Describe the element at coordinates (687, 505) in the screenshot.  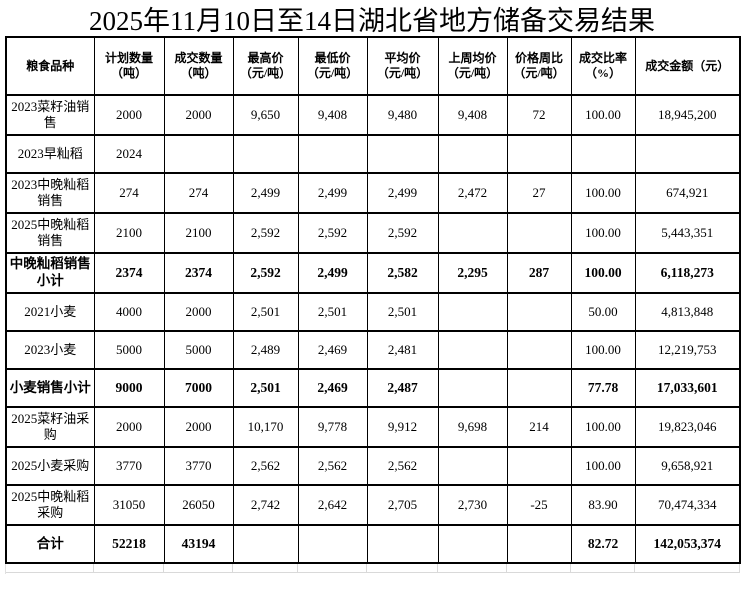
I see `data-cell: 70,474,334` at that location.